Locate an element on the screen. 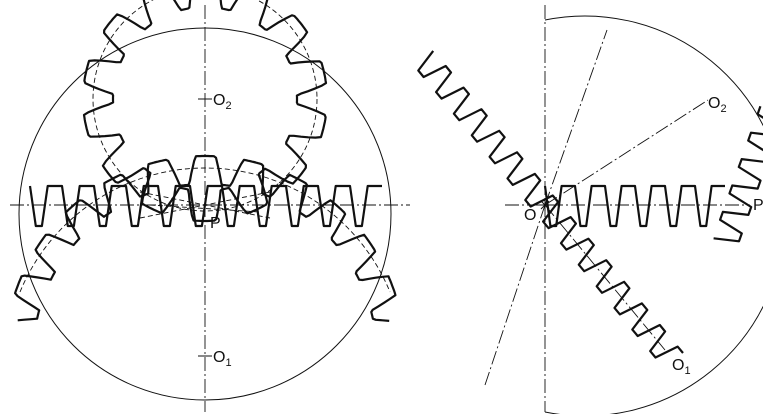 Image resolution: width=763 pixels, height=414 pixels. lower-ray-line is located at coordinates (515, 295).